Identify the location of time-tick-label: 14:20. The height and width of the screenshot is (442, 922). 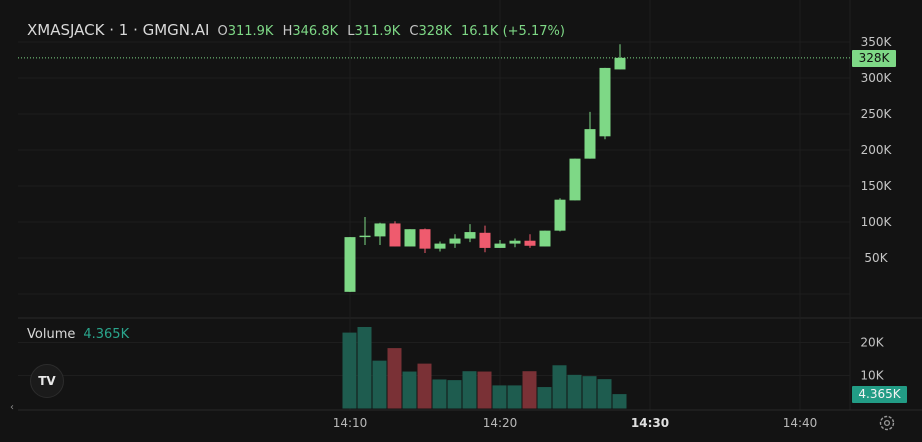
(500, 423).